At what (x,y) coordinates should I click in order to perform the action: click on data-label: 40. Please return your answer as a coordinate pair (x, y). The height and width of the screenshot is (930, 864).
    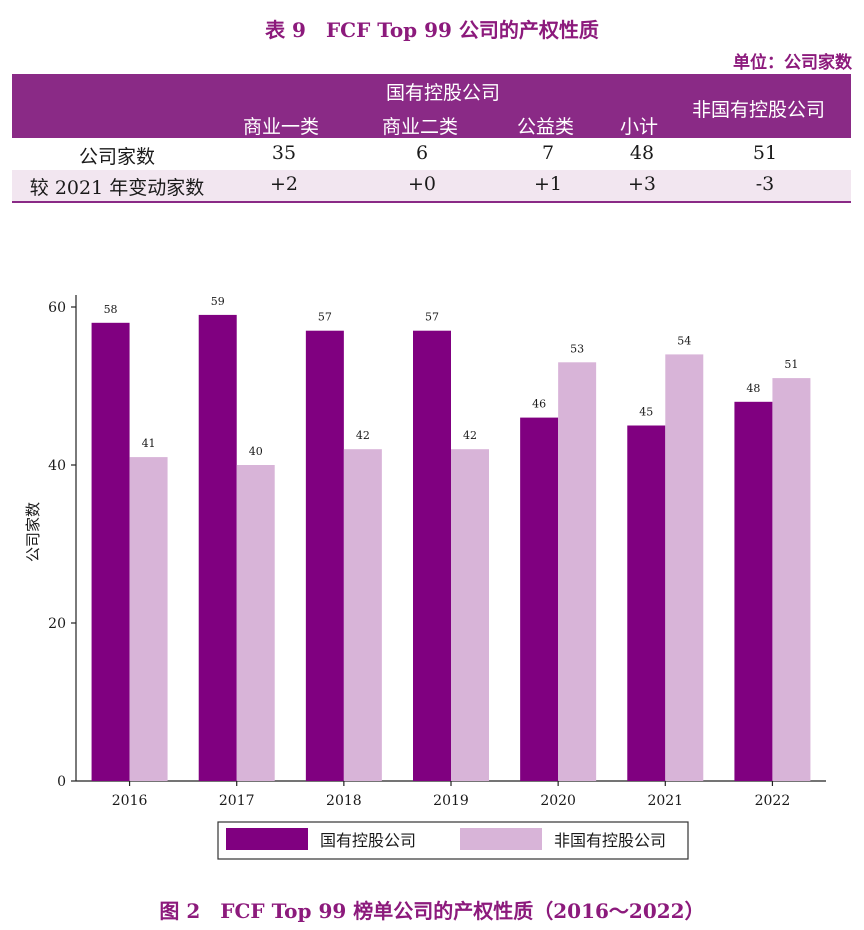
    Looking at the image, I should click on (256, 451).